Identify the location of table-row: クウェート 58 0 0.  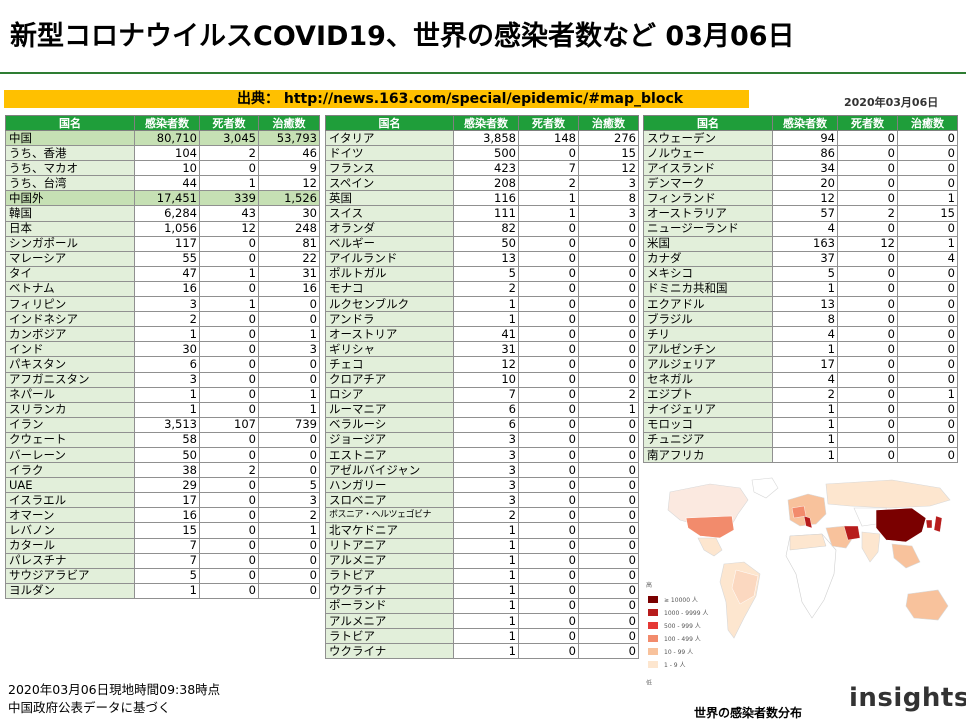
(162, 439).